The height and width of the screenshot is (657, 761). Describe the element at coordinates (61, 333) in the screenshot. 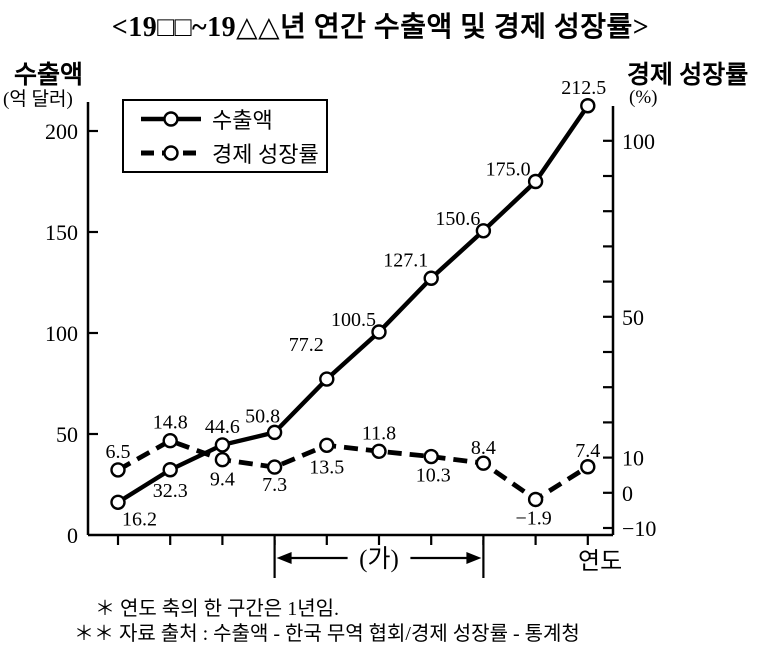

I see `left-axis-tick-label: 100` at that location.